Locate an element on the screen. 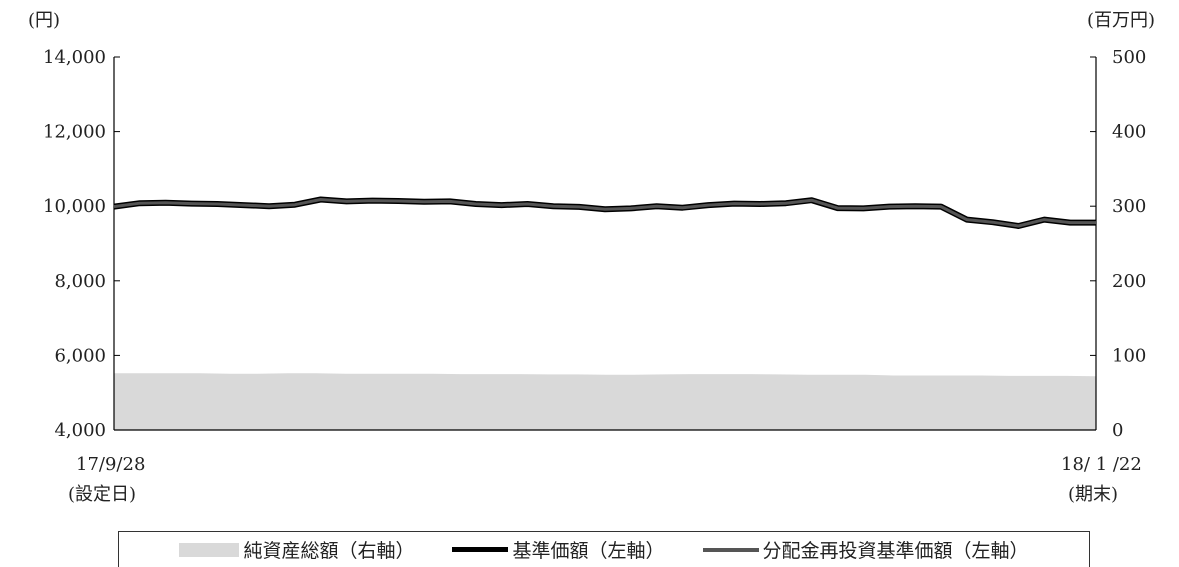 The image size is (1179, 567). left-tick-label: 12,000 is located at coordinates (74, 132).